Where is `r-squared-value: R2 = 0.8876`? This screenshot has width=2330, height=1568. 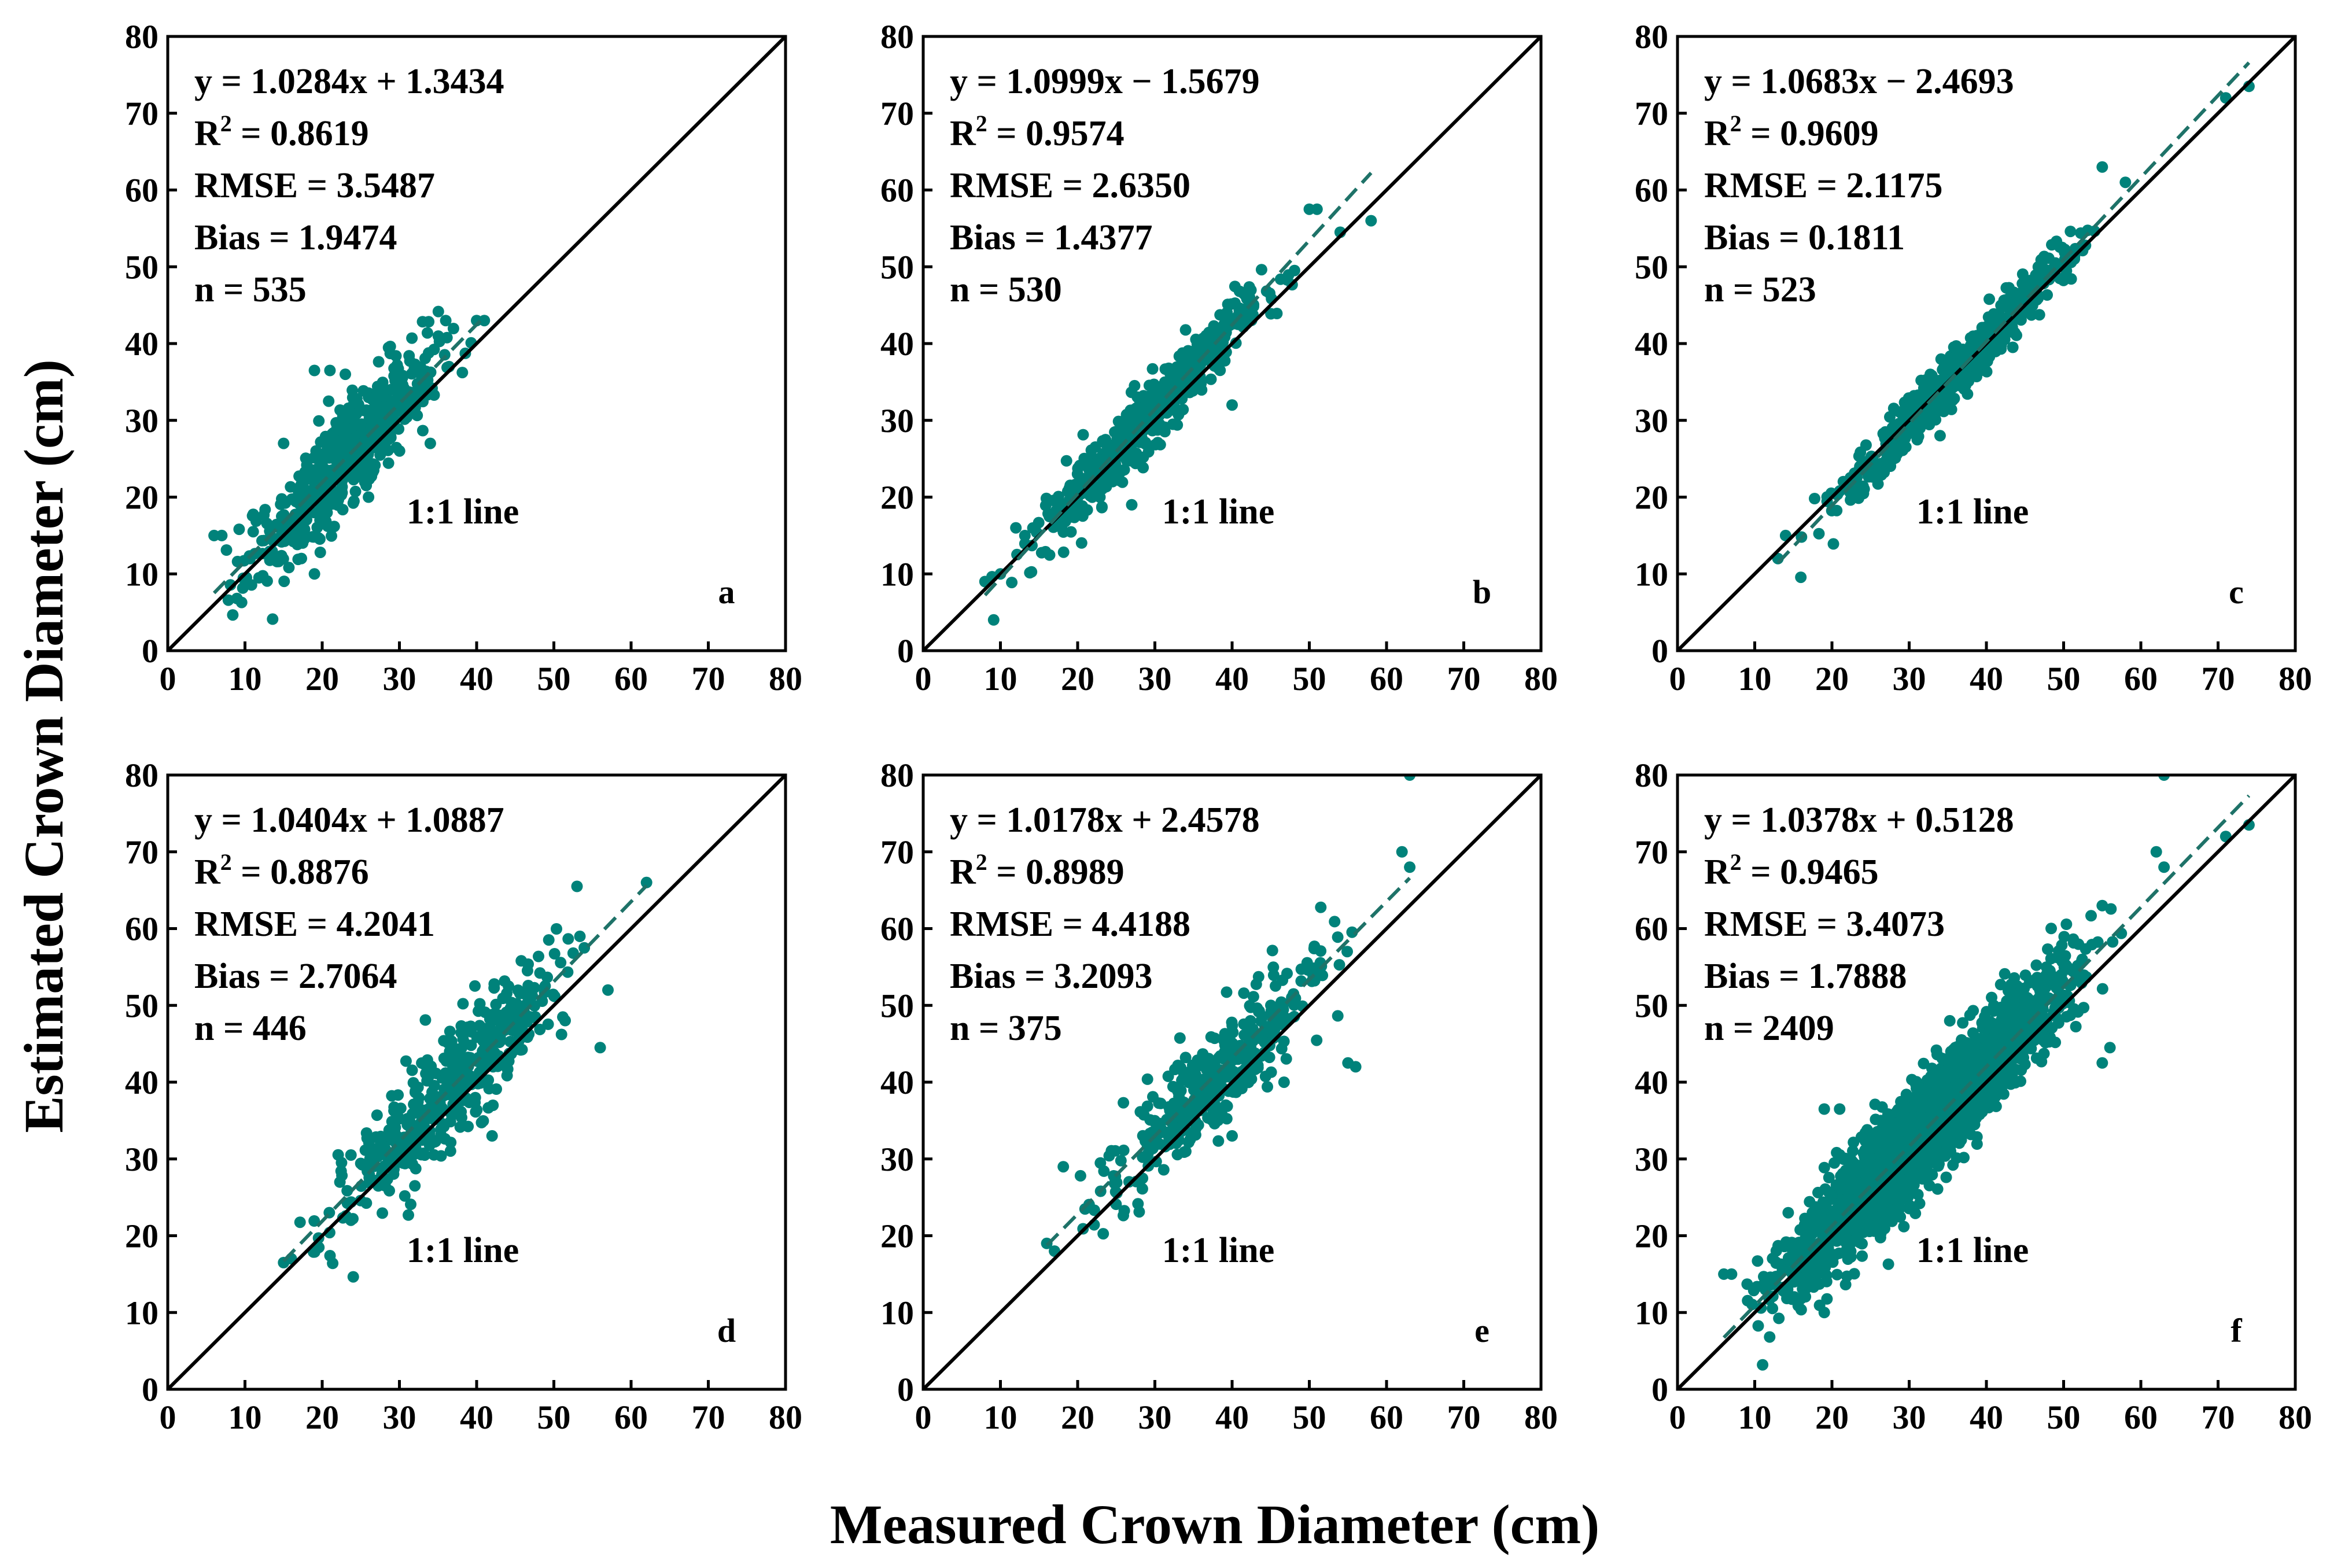
r-squared-value: R2 = 0.8876 is located at coordinates (281, 870).